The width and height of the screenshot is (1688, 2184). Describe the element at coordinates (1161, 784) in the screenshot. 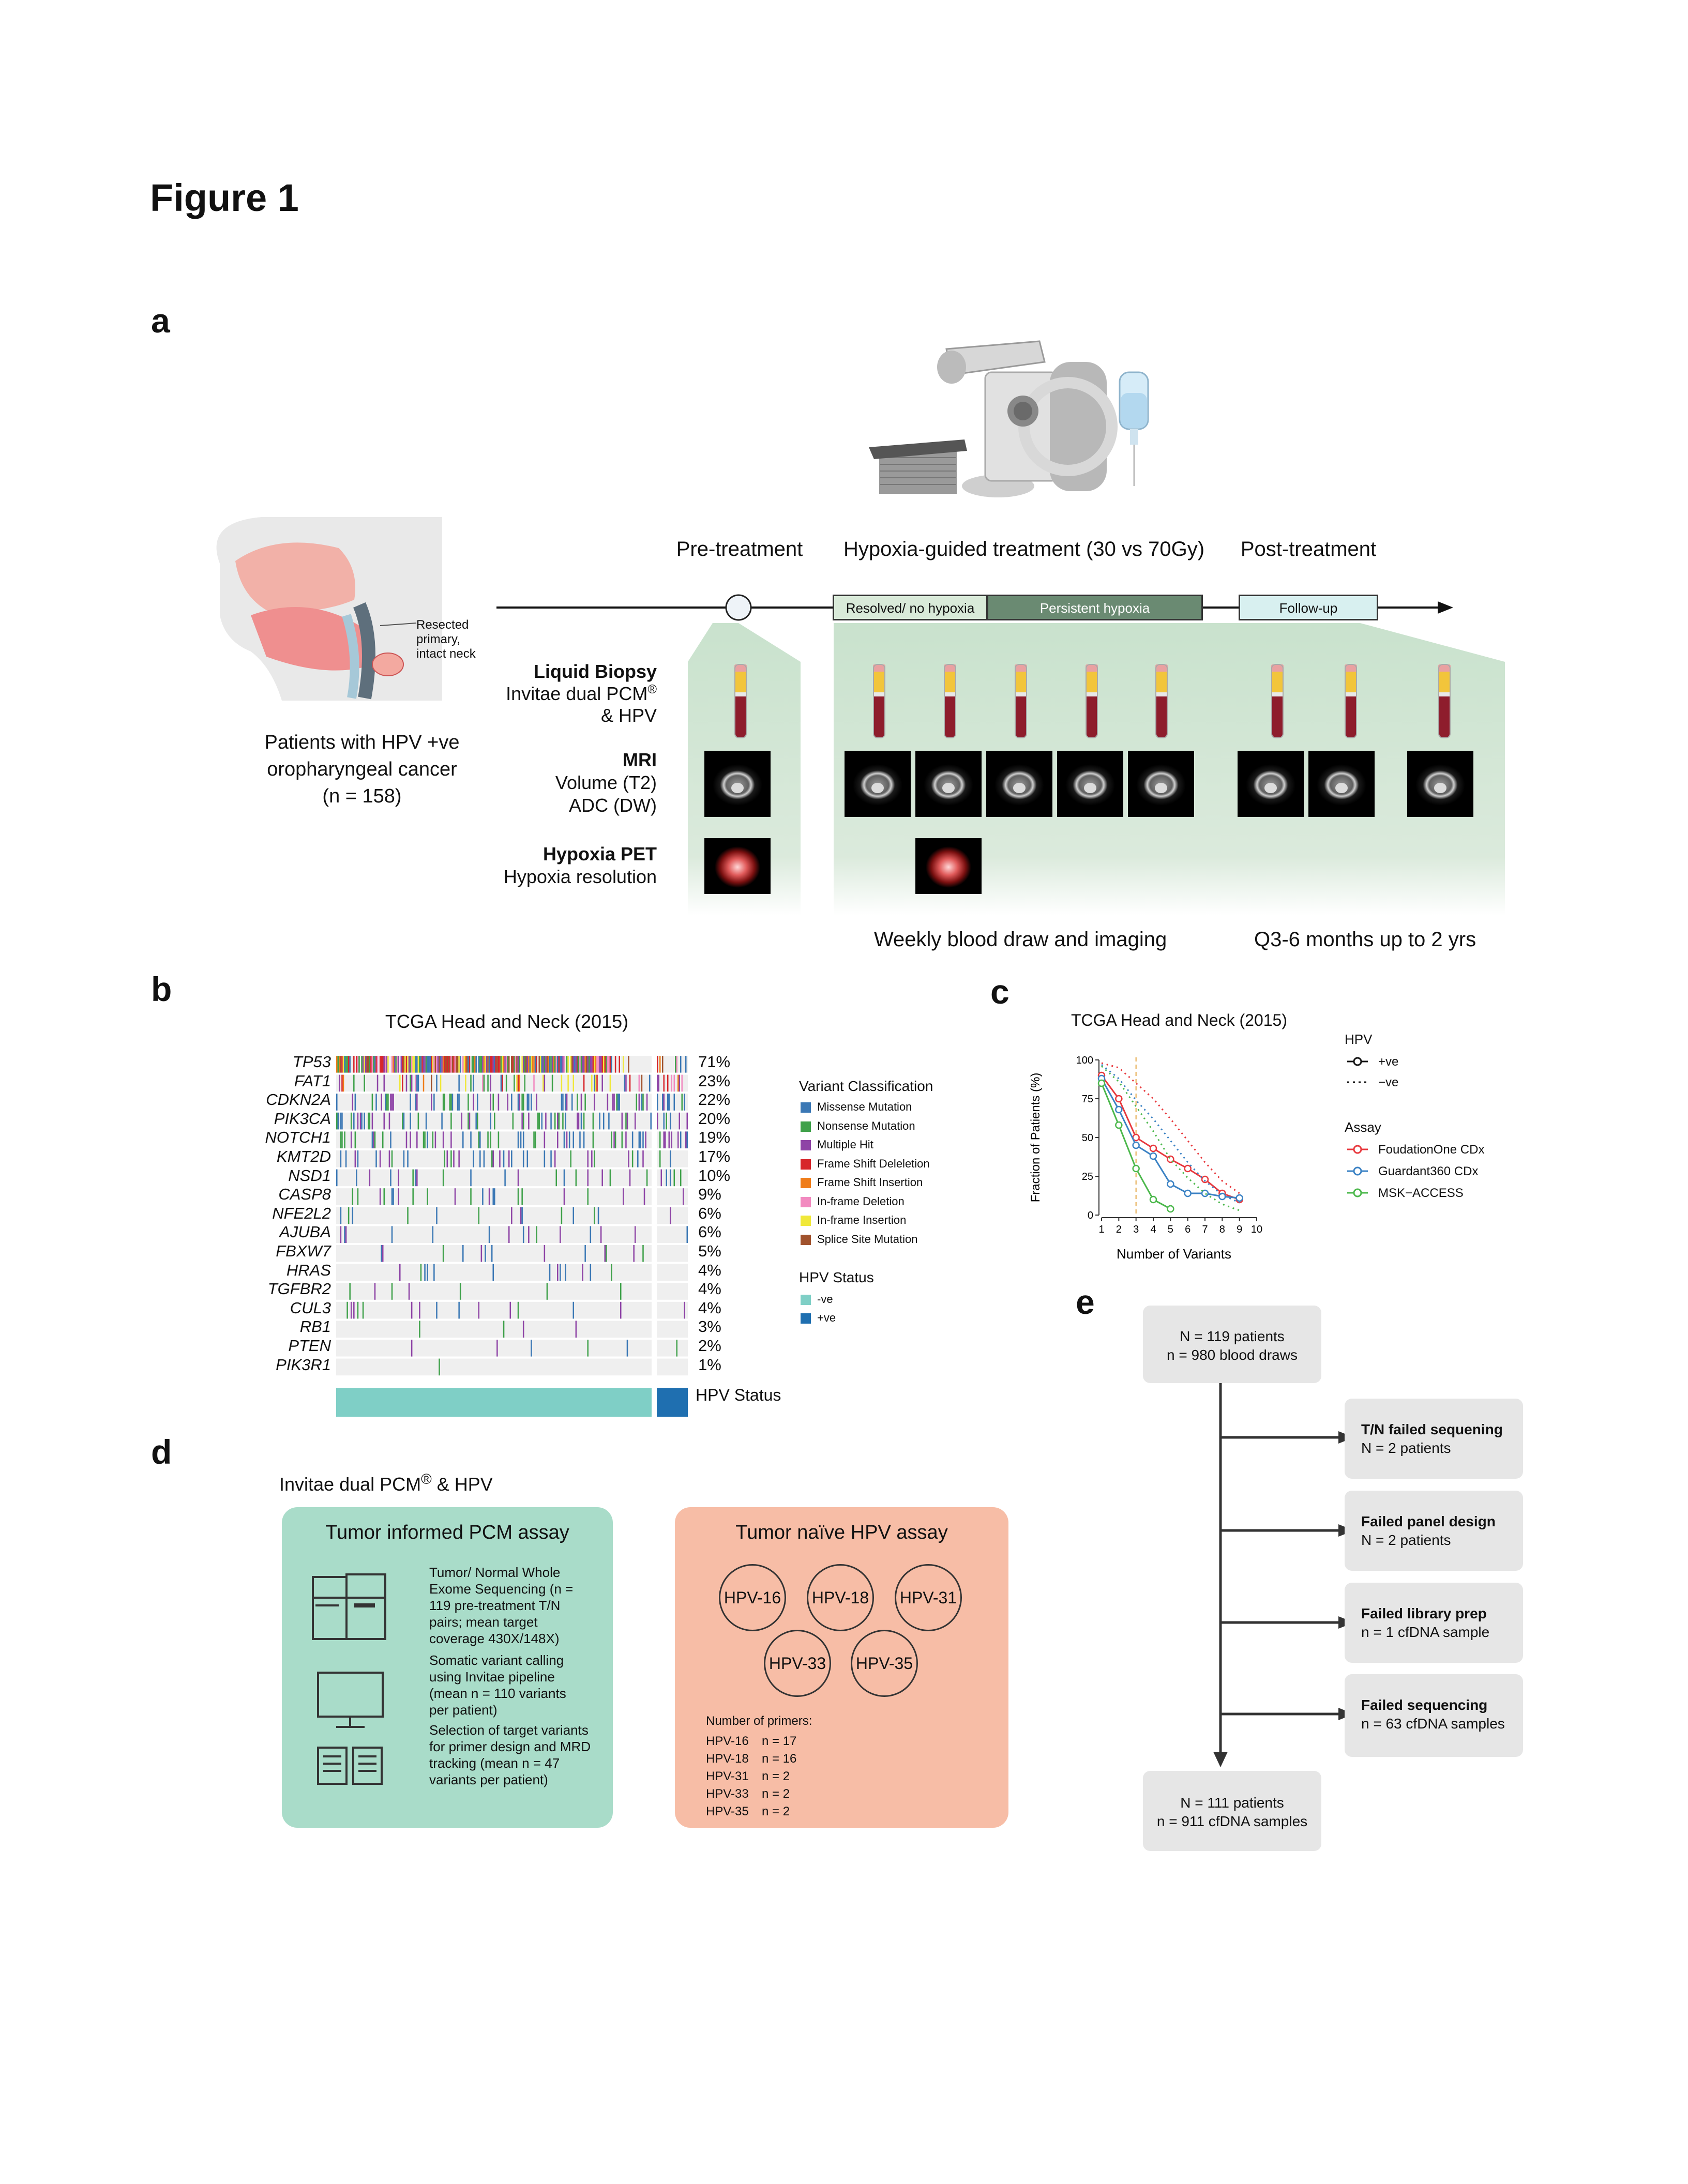

I see `mri-image` at that location.